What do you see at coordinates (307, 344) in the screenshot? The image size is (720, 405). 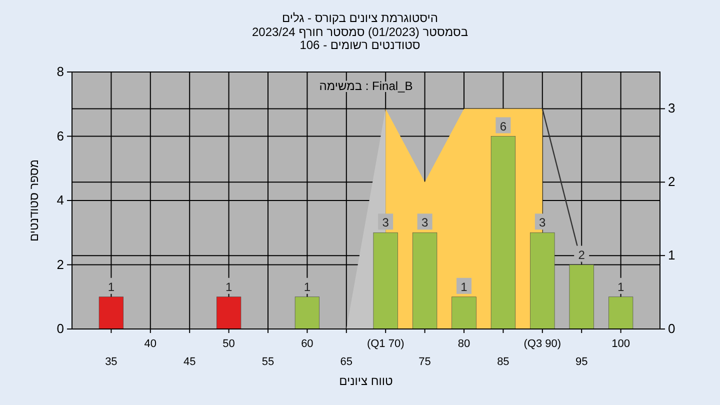 I see `x-tick-label: 60` at bounding box center [307, 344].